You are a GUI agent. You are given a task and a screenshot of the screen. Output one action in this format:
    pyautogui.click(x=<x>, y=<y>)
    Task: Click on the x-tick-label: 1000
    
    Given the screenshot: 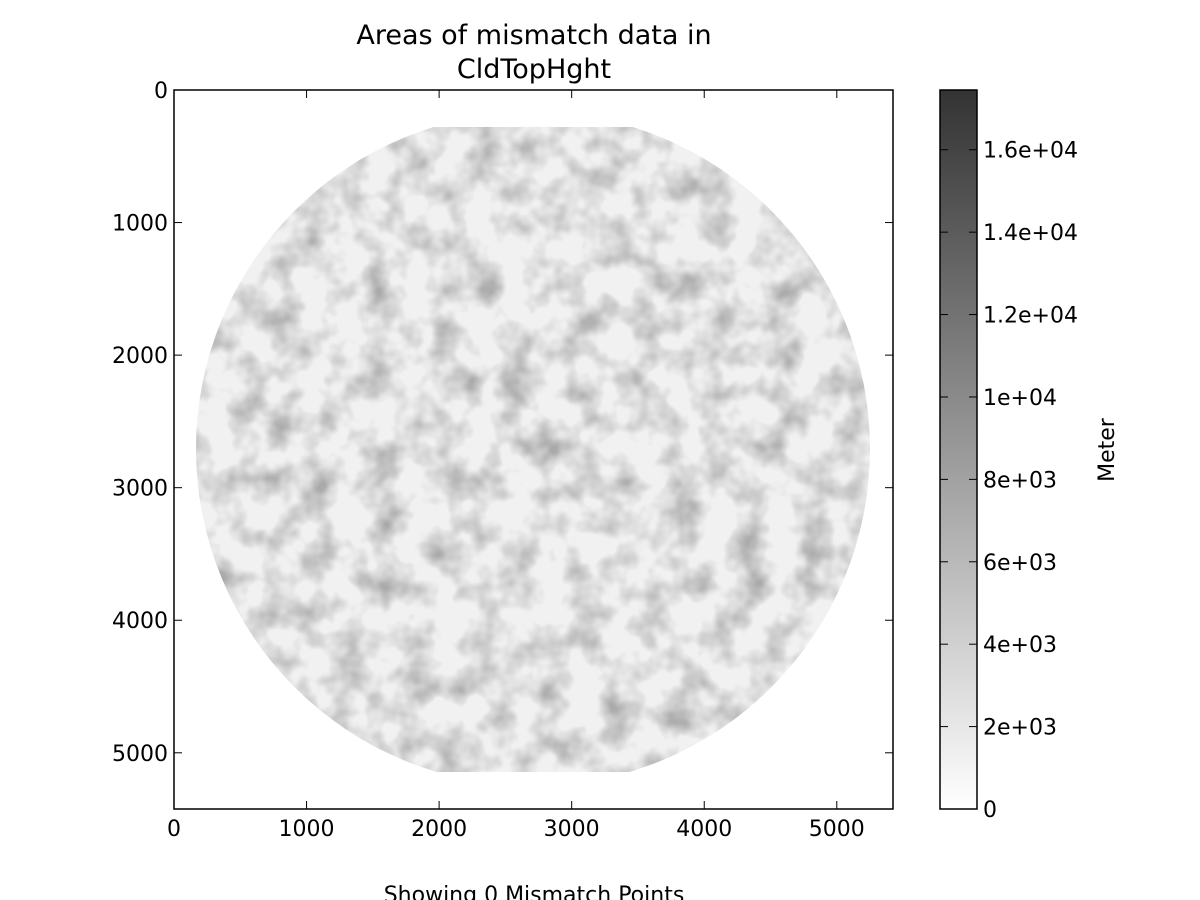 What is the action you would take?
    pyautogui.click(x=307, y=829)
    